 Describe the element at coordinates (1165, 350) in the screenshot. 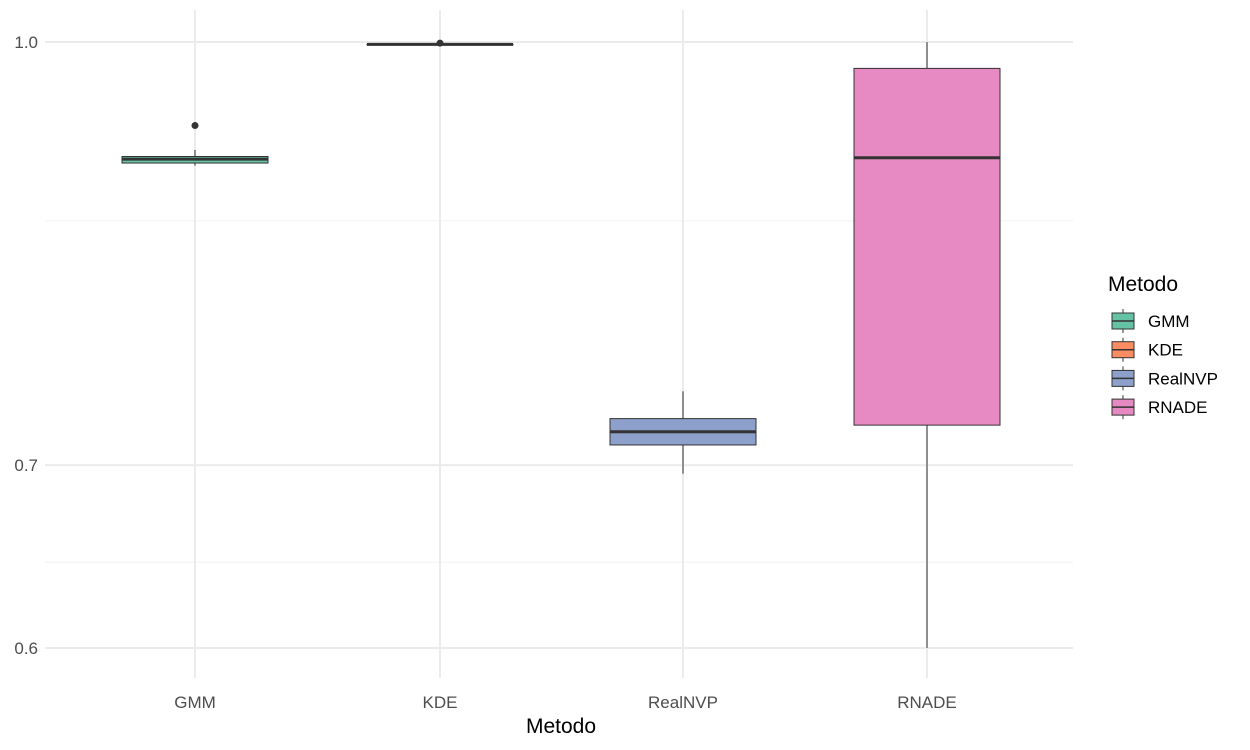

I see `legend-label: KDE` at that location.